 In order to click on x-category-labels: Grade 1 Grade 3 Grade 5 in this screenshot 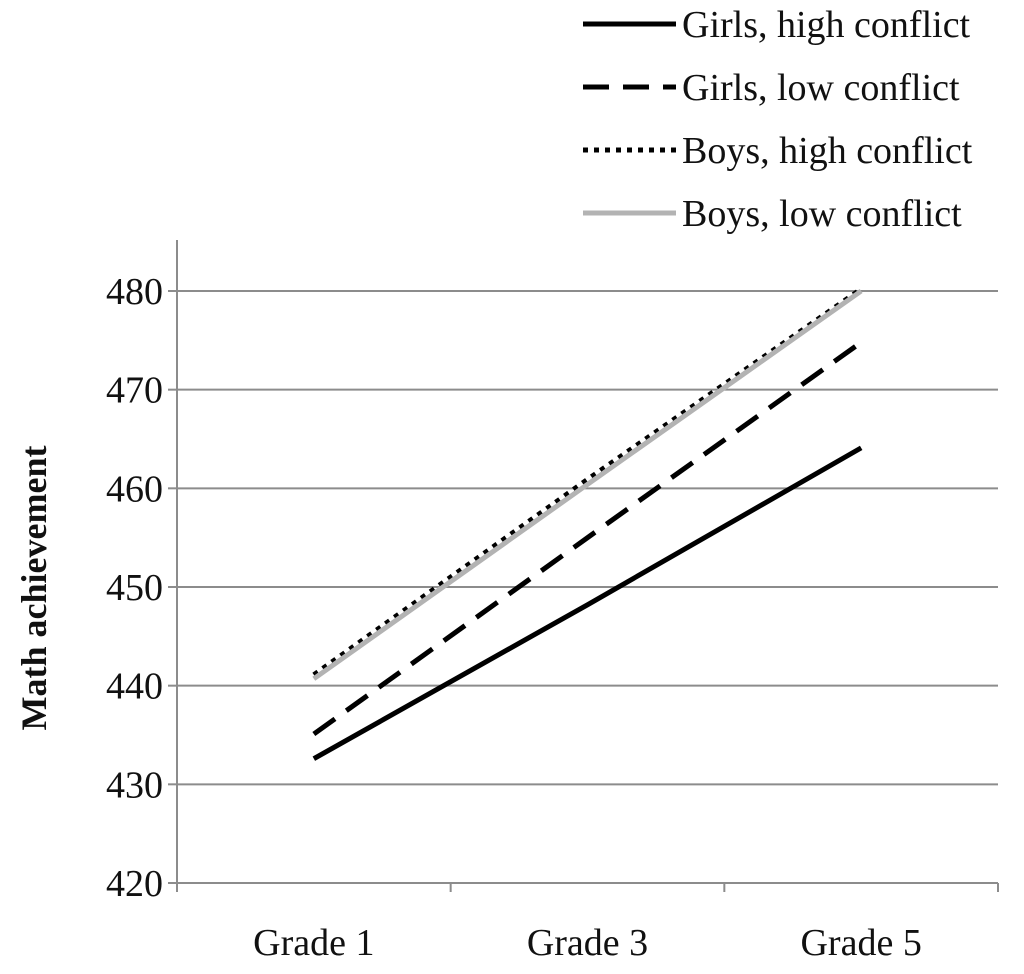, I will do `click(587, 943)`.